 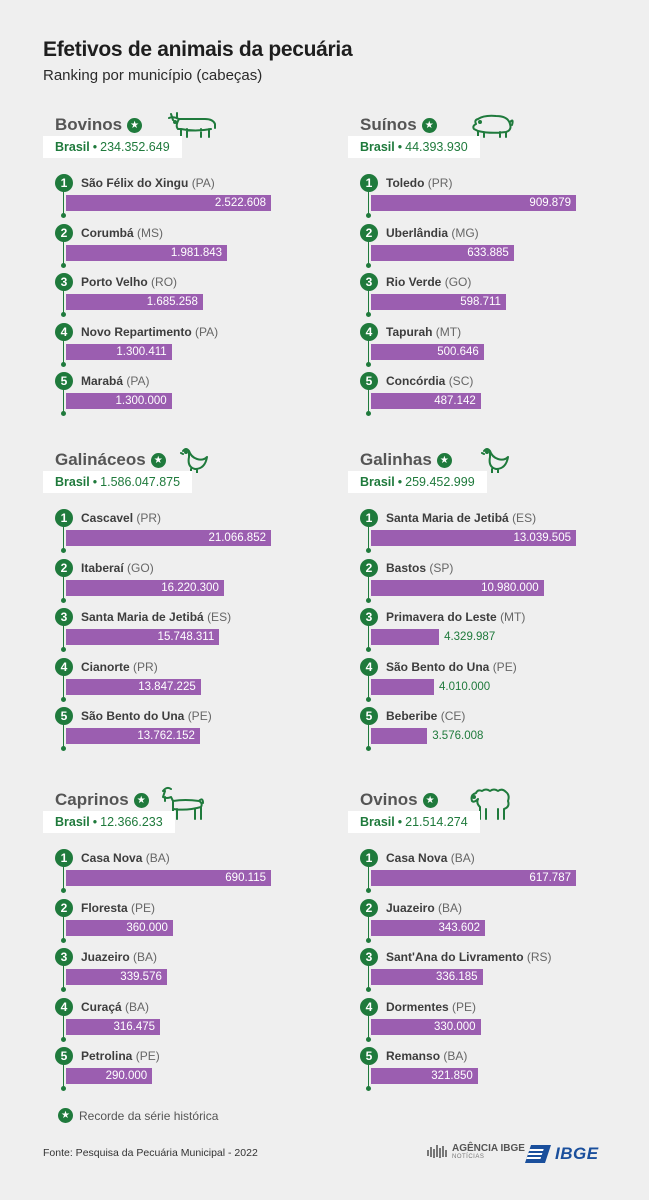 I want to click on municipality-name: Concórdia, so click(x=416, y=381).